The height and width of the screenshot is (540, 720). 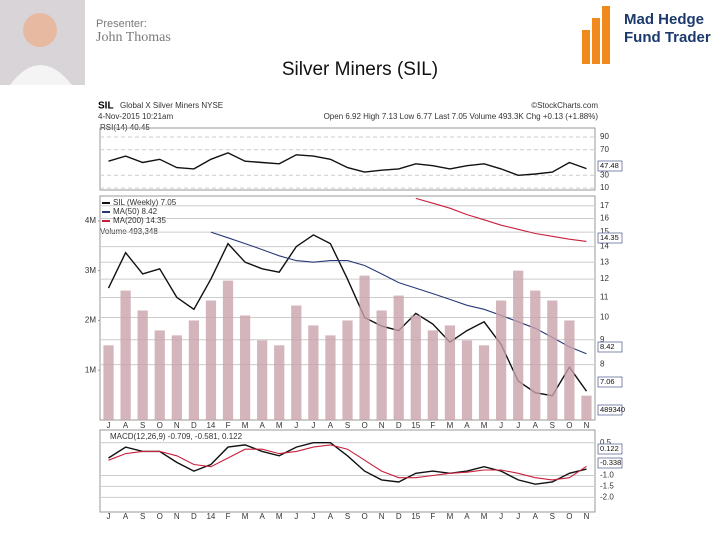 I want to click on panel, so click(x=347, y=471).